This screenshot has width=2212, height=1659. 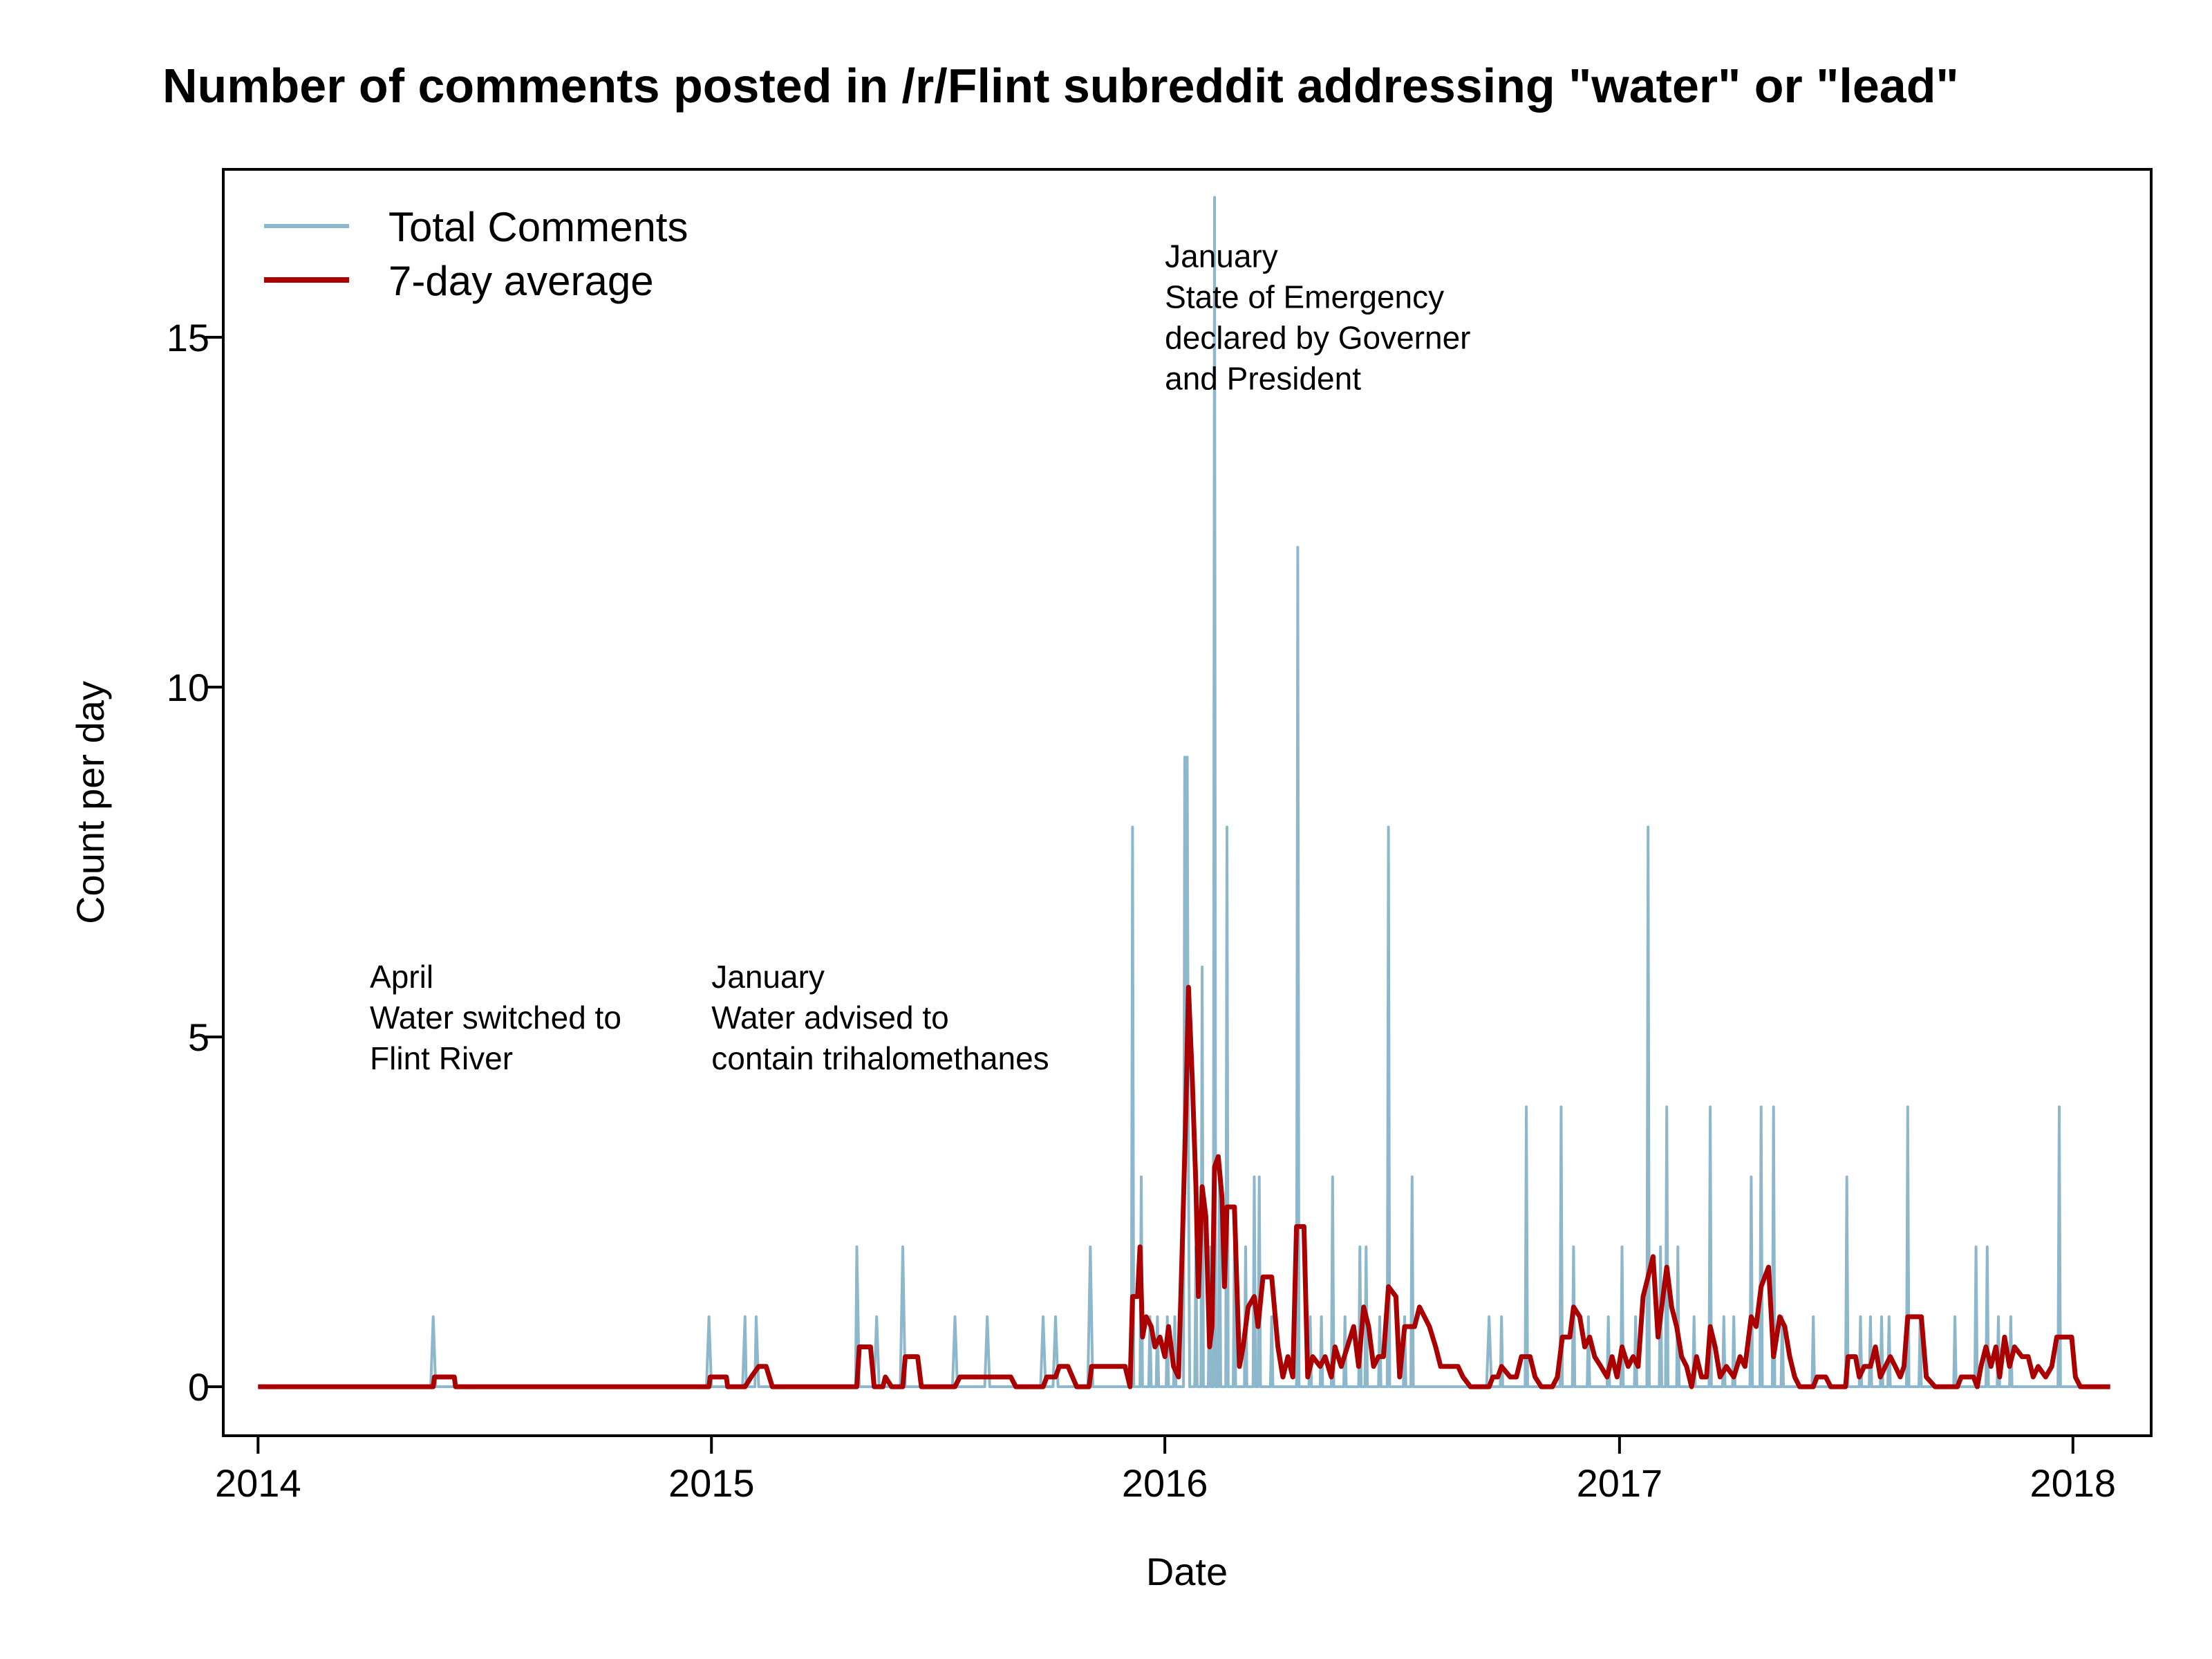 I want to click on legend-label-7-day-average: 7-day average, so click(x=521, y=281).